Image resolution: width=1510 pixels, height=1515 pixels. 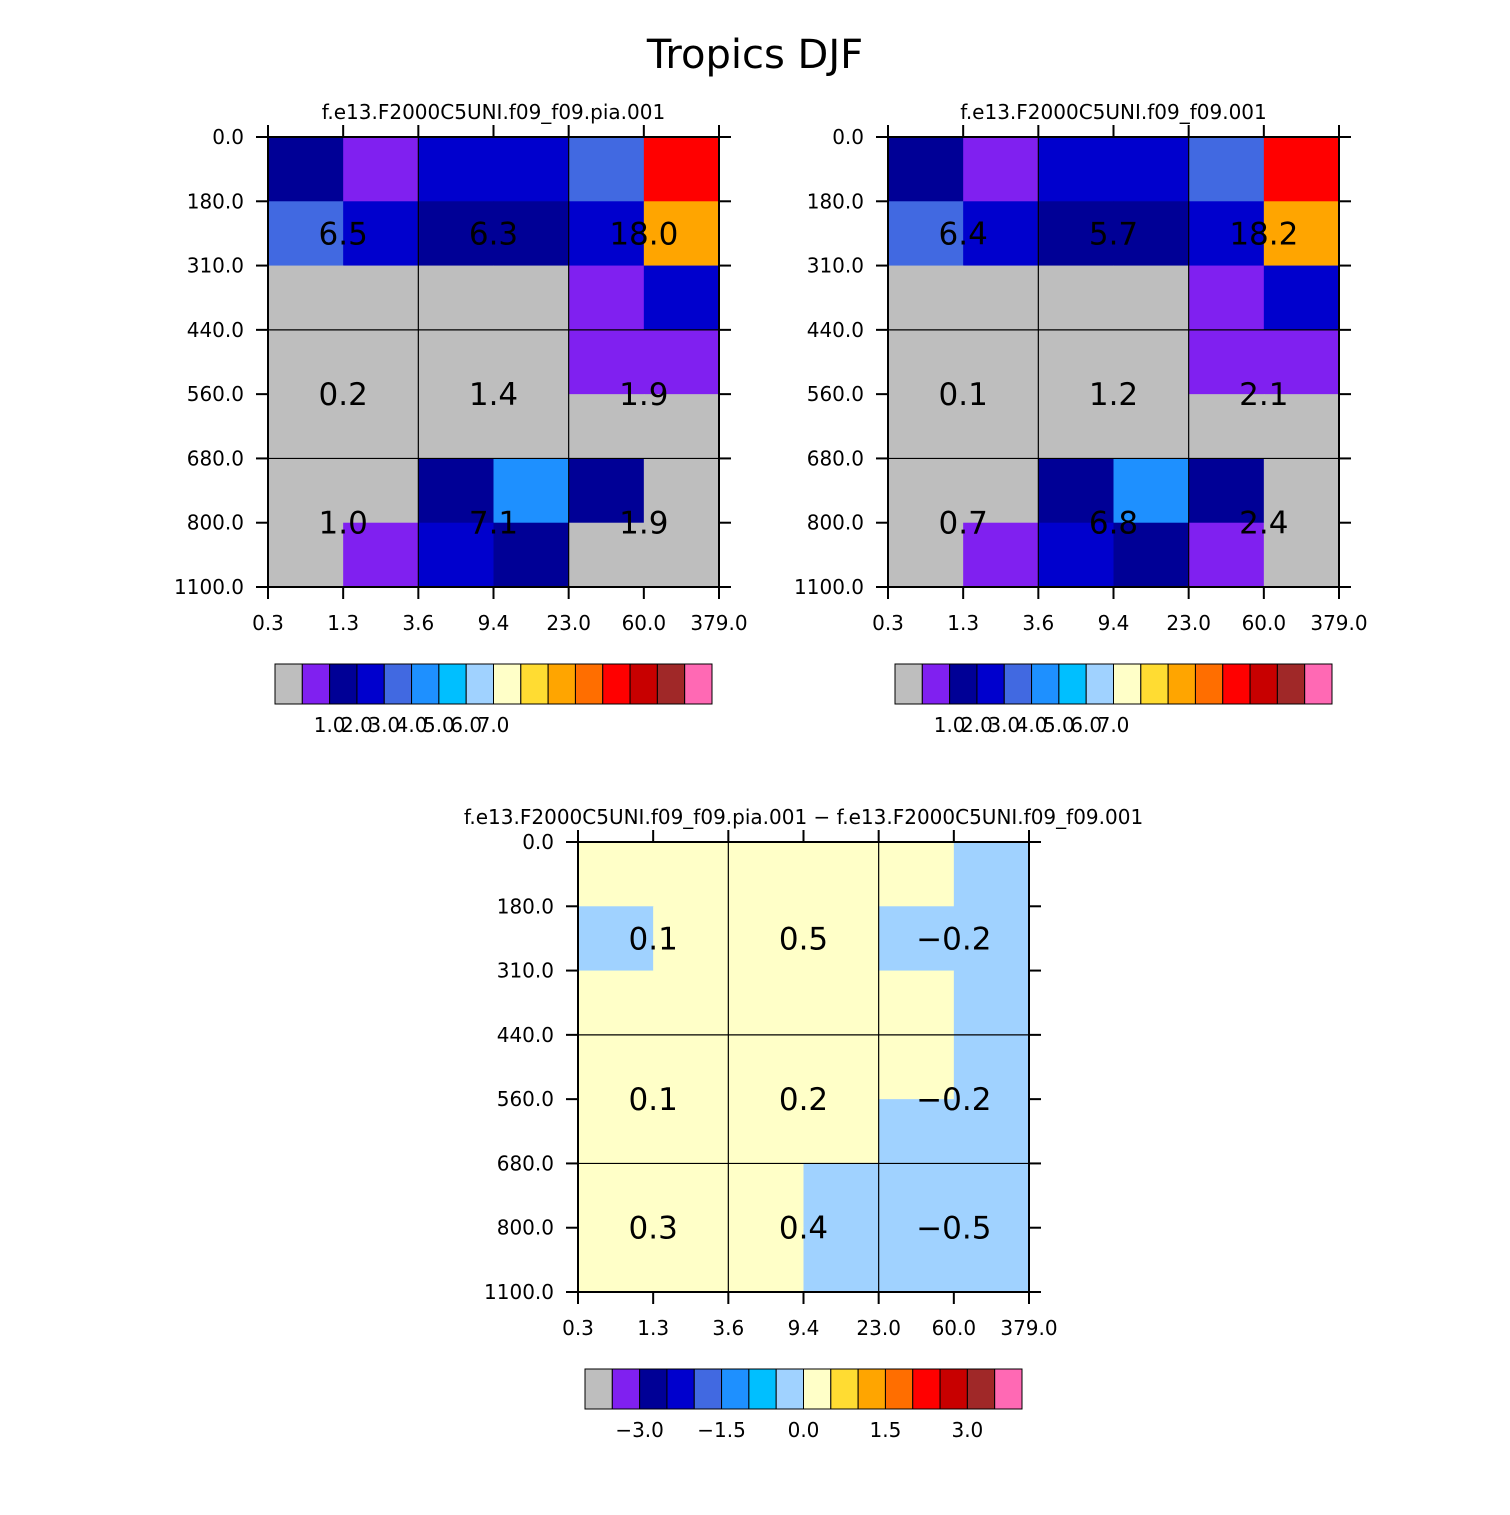 What do you see at coordinates (538, 842) in the screenshot?
I see `y-tick-label: 0.0` at bounding box center [538, 842].